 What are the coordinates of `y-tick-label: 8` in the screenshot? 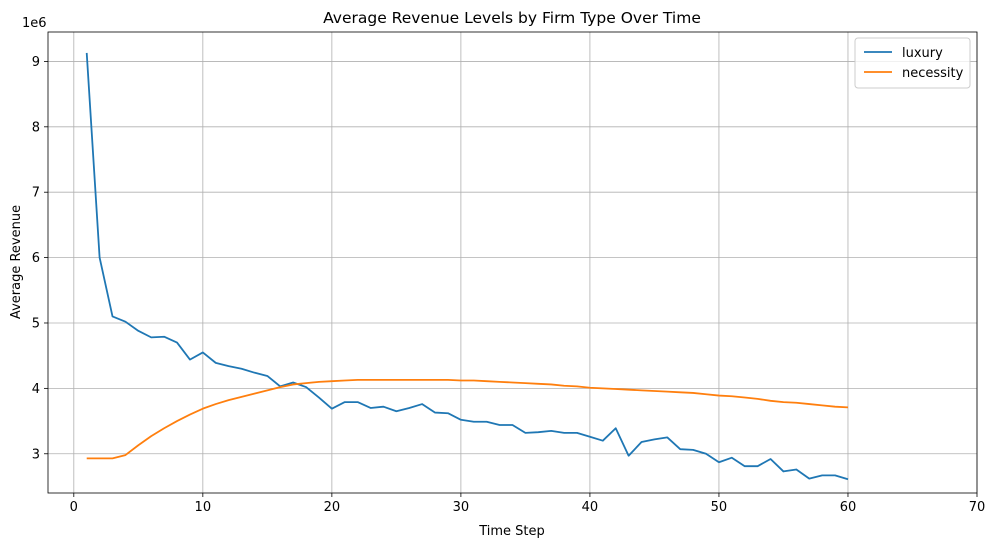 It's located at (36, 127).